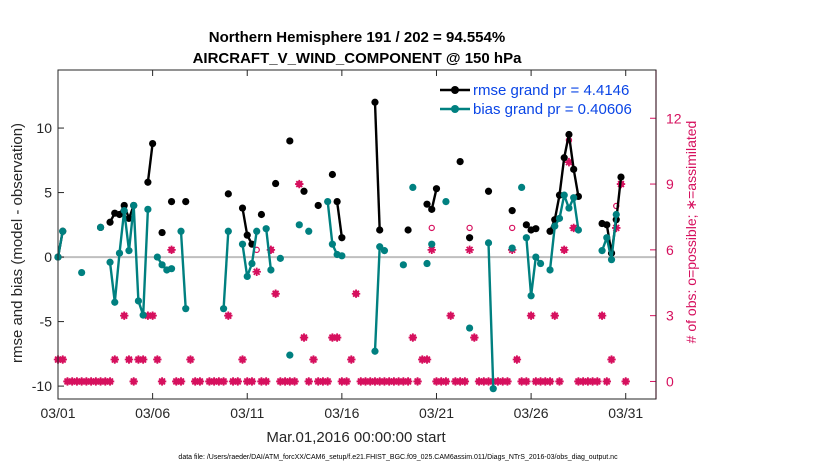 Image resolution: width=830 pixels, height=470 pixels. Describe the element at coordinates (46, 322) in the screenshot. I see `y-tick-label: -5` at that location.